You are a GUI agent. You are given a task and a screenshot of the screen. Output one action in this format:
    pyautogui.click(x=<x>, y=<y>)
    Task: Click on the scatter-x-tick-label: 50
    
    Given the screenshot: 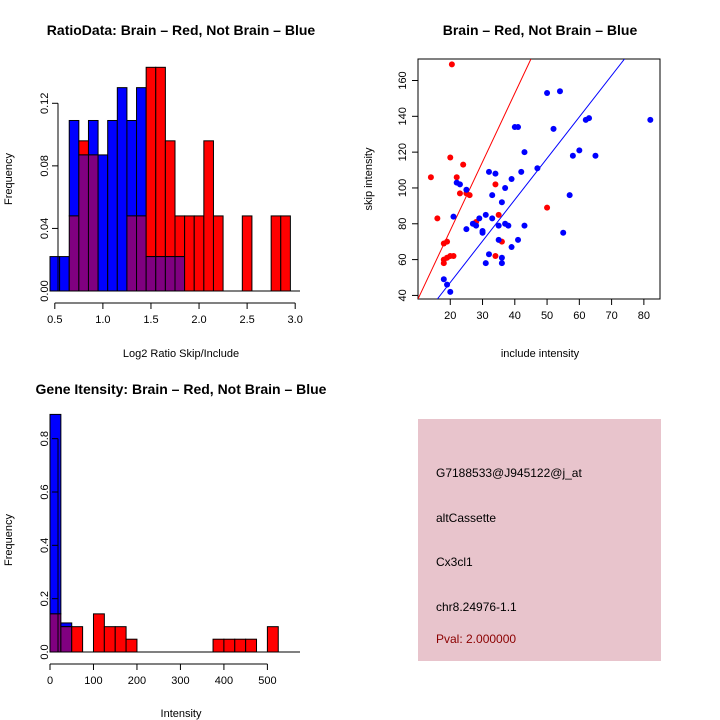 What is the action you would take?
    pyautogui.click(x=547, y=316)
    